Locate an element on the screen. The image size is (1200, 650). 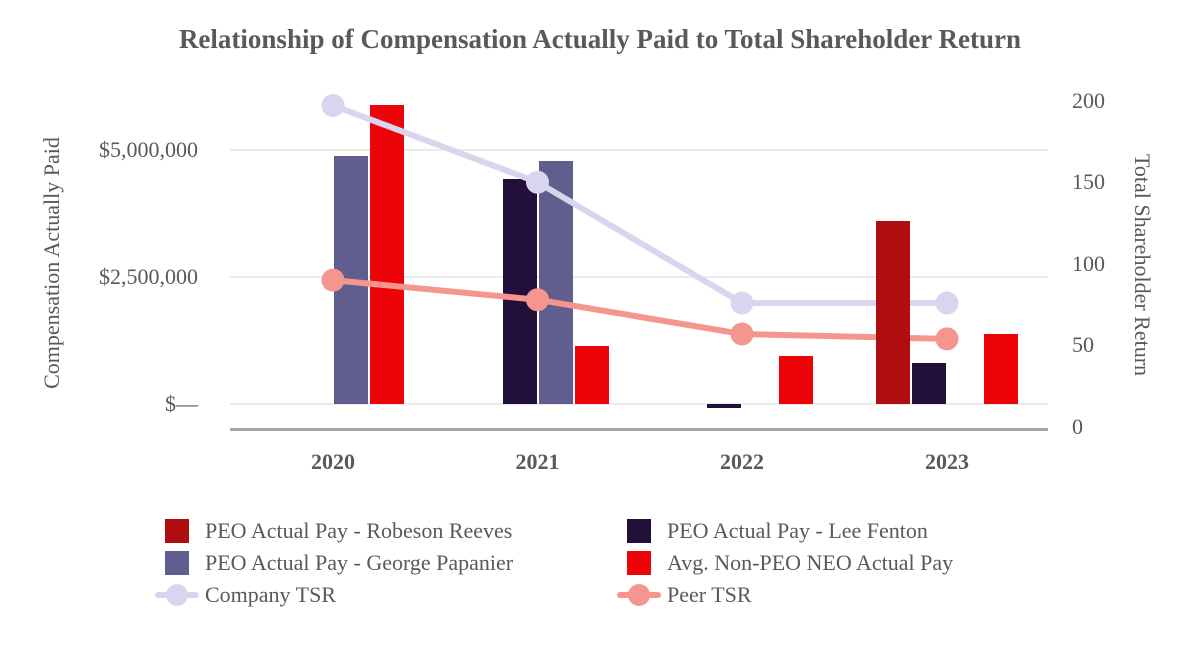
legend-item-company-tsr: Company TSR is located at coordinates (245, 595).